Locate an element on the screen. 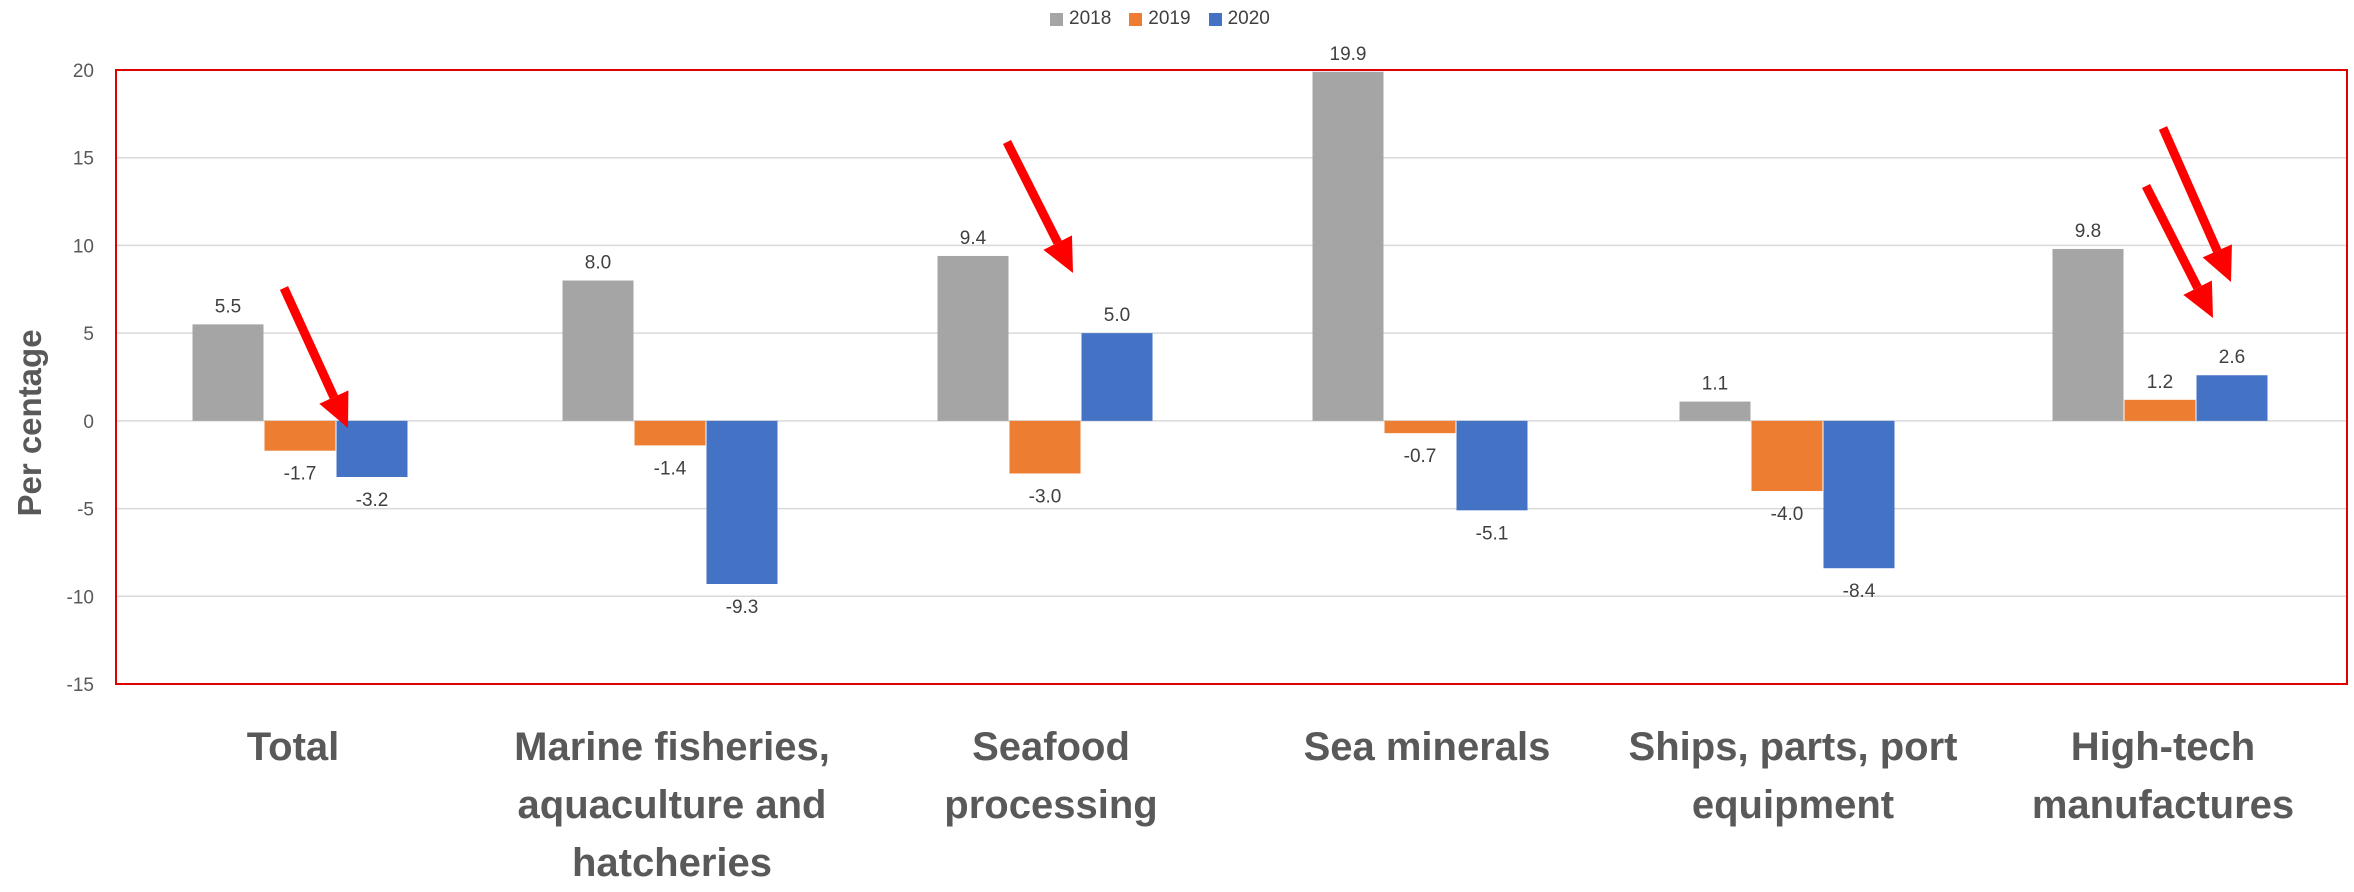  data-label-2018-3: 19.9 is located at coordinates (1348, 54).